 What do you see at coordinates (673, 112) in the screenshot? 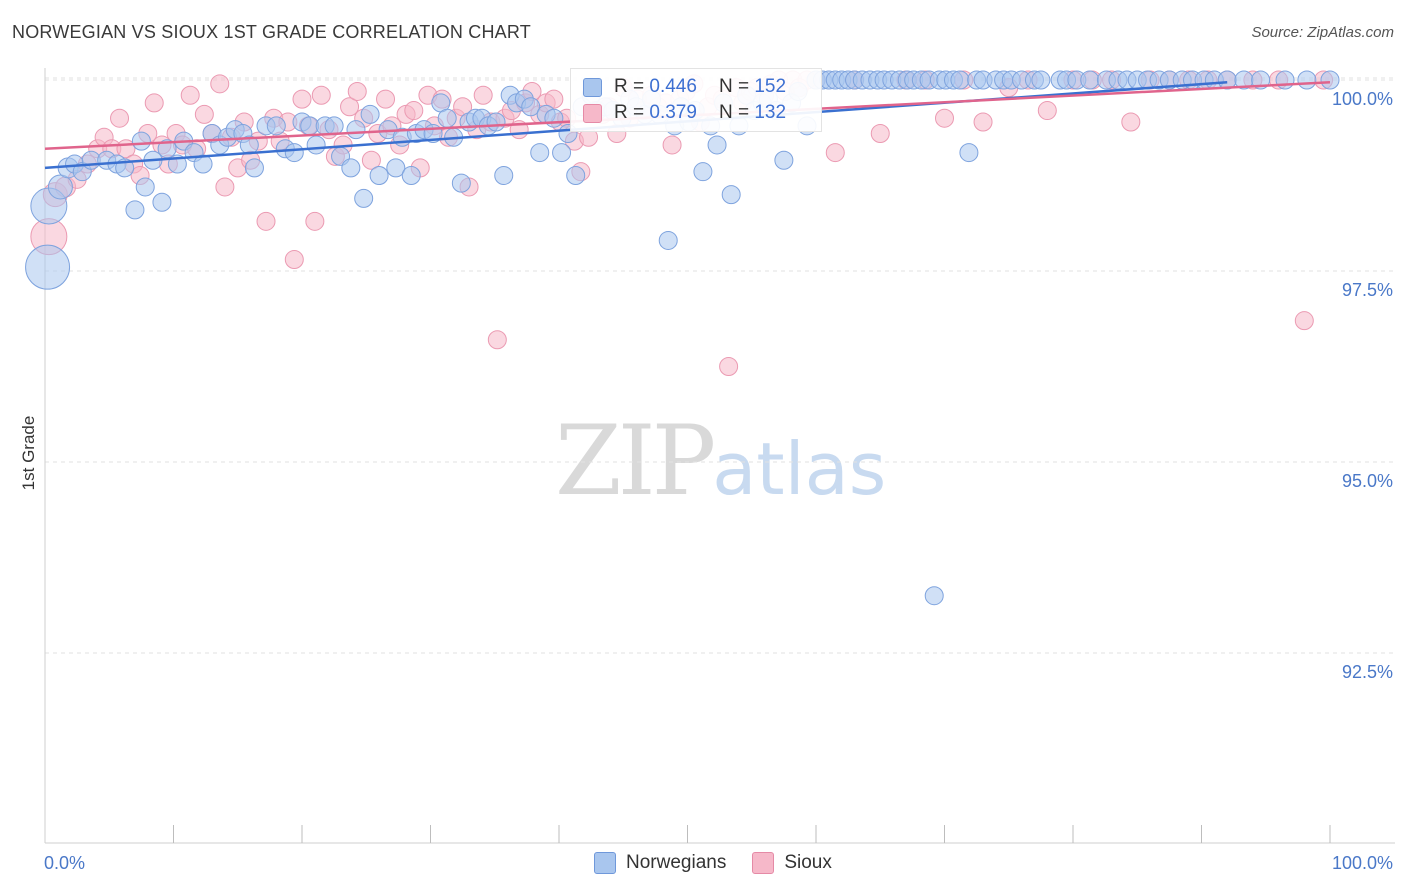
I see `legend-r-value: 0.379` at bounding box center [673, 112].